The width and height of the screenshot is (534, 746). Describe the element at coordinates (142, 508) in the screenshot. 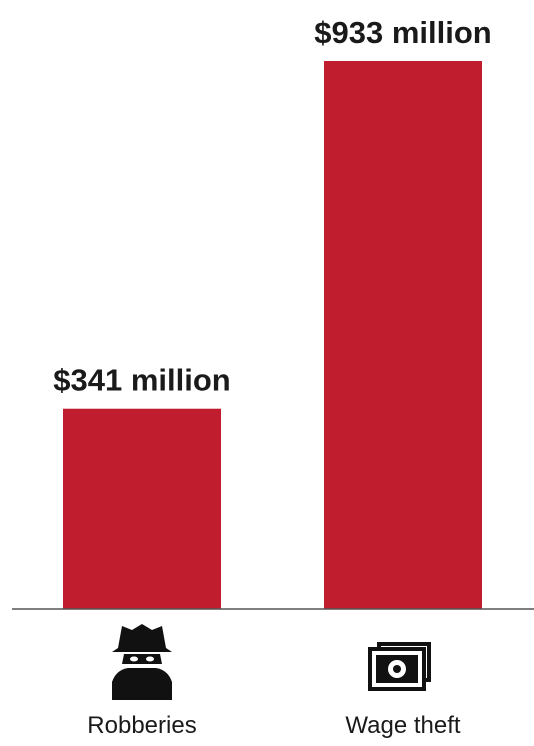

I see `bar-robberies` at that location.